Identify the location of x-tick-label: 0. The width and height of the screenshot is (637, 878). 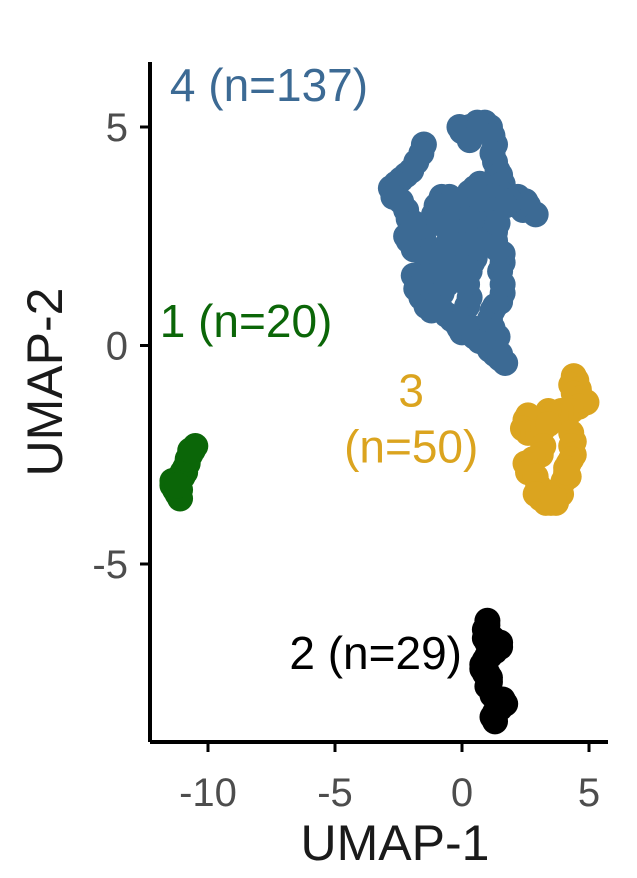
(462, 793).